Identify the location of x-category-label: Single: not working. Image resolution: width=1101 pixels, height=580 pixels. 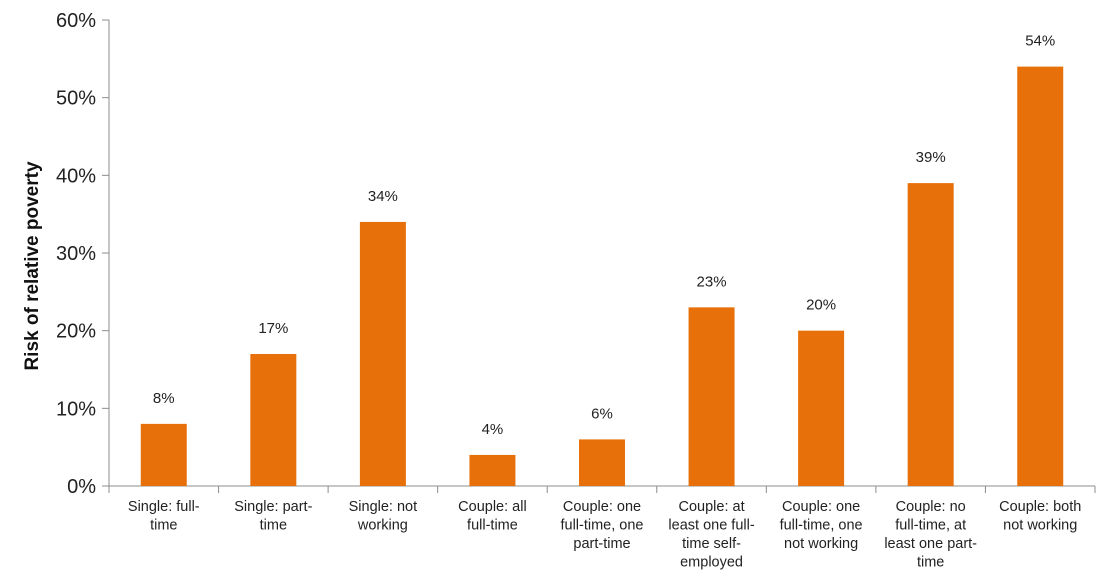
(383, 516).